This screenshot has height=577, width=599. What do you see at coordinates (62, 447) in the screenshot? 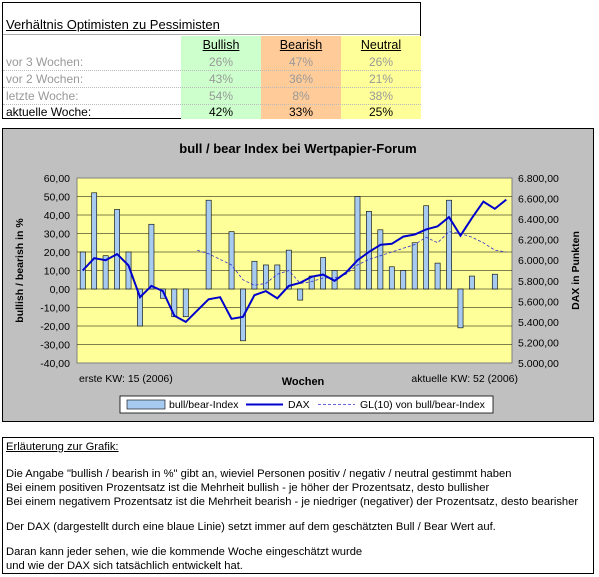
I see `explanation-title: Erläuterung zur Grafik:` at bounding box center [62, 447].